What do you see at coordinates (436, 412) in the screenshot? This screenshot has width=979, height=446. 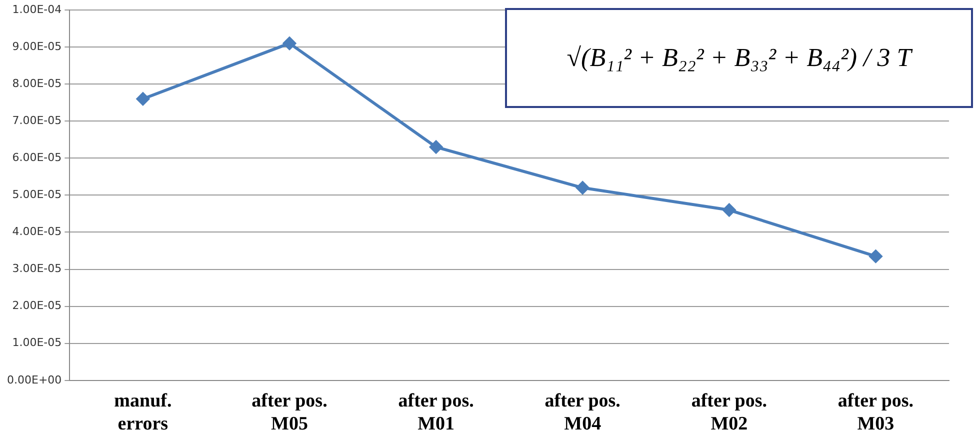 I see `x-tick-label: after pos. M01` at bounding box center [436, 412].